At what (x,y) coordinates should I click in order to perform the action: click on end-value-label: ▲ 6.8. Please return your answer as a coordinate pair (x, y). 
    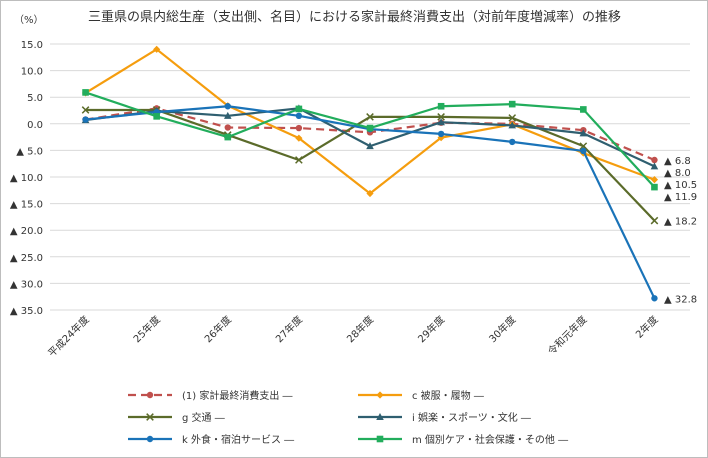
    Looking at the image, I should click on (677, 161).